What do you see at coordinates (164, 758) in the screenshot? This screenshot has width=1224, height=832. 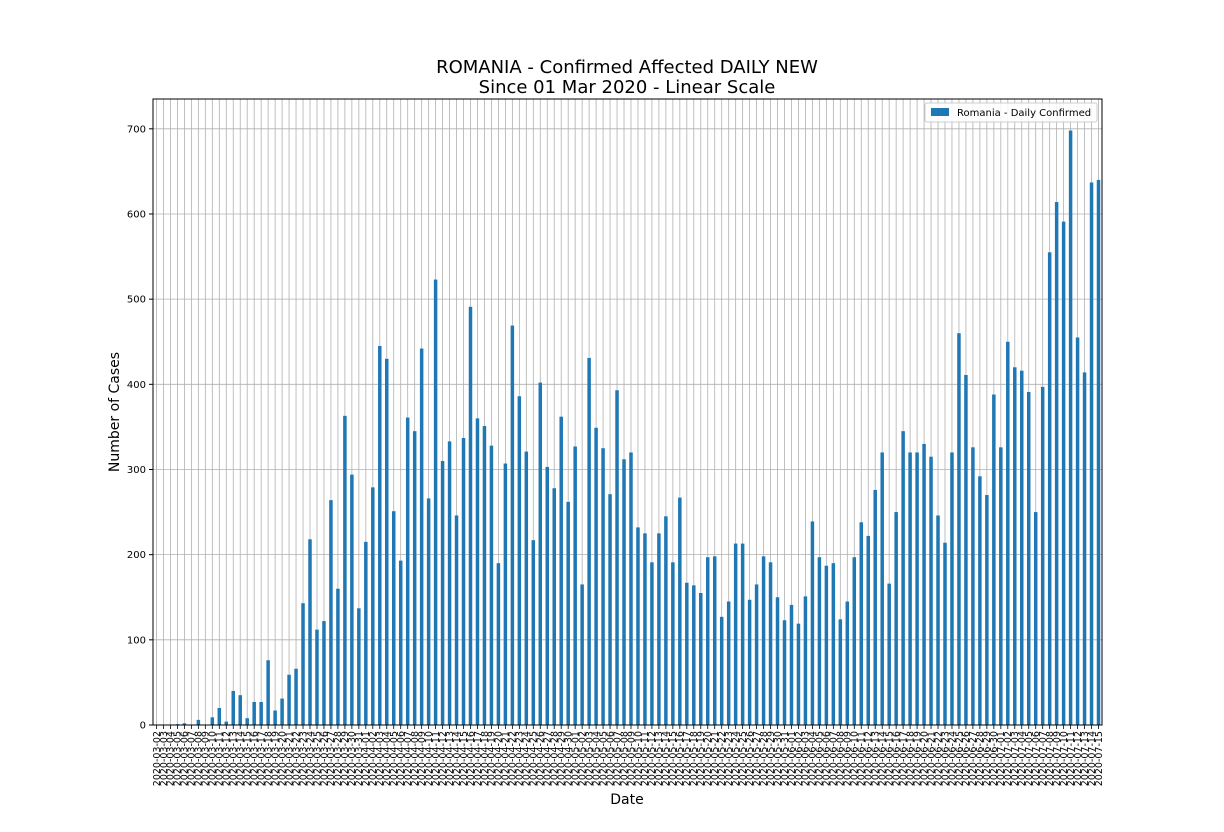 I see `x-tick-label: 2020-03-03` at bounding box center [164, 758].